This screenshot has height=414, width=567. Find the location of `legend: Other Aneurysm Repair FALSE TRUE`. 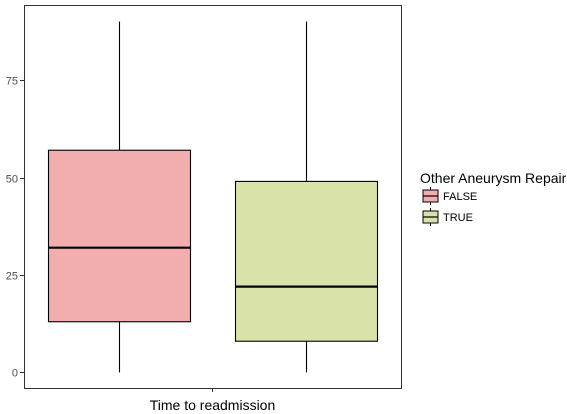

legend: Other Aneurysm Repair FALSE TRUE is located at coordinates (493, 198).